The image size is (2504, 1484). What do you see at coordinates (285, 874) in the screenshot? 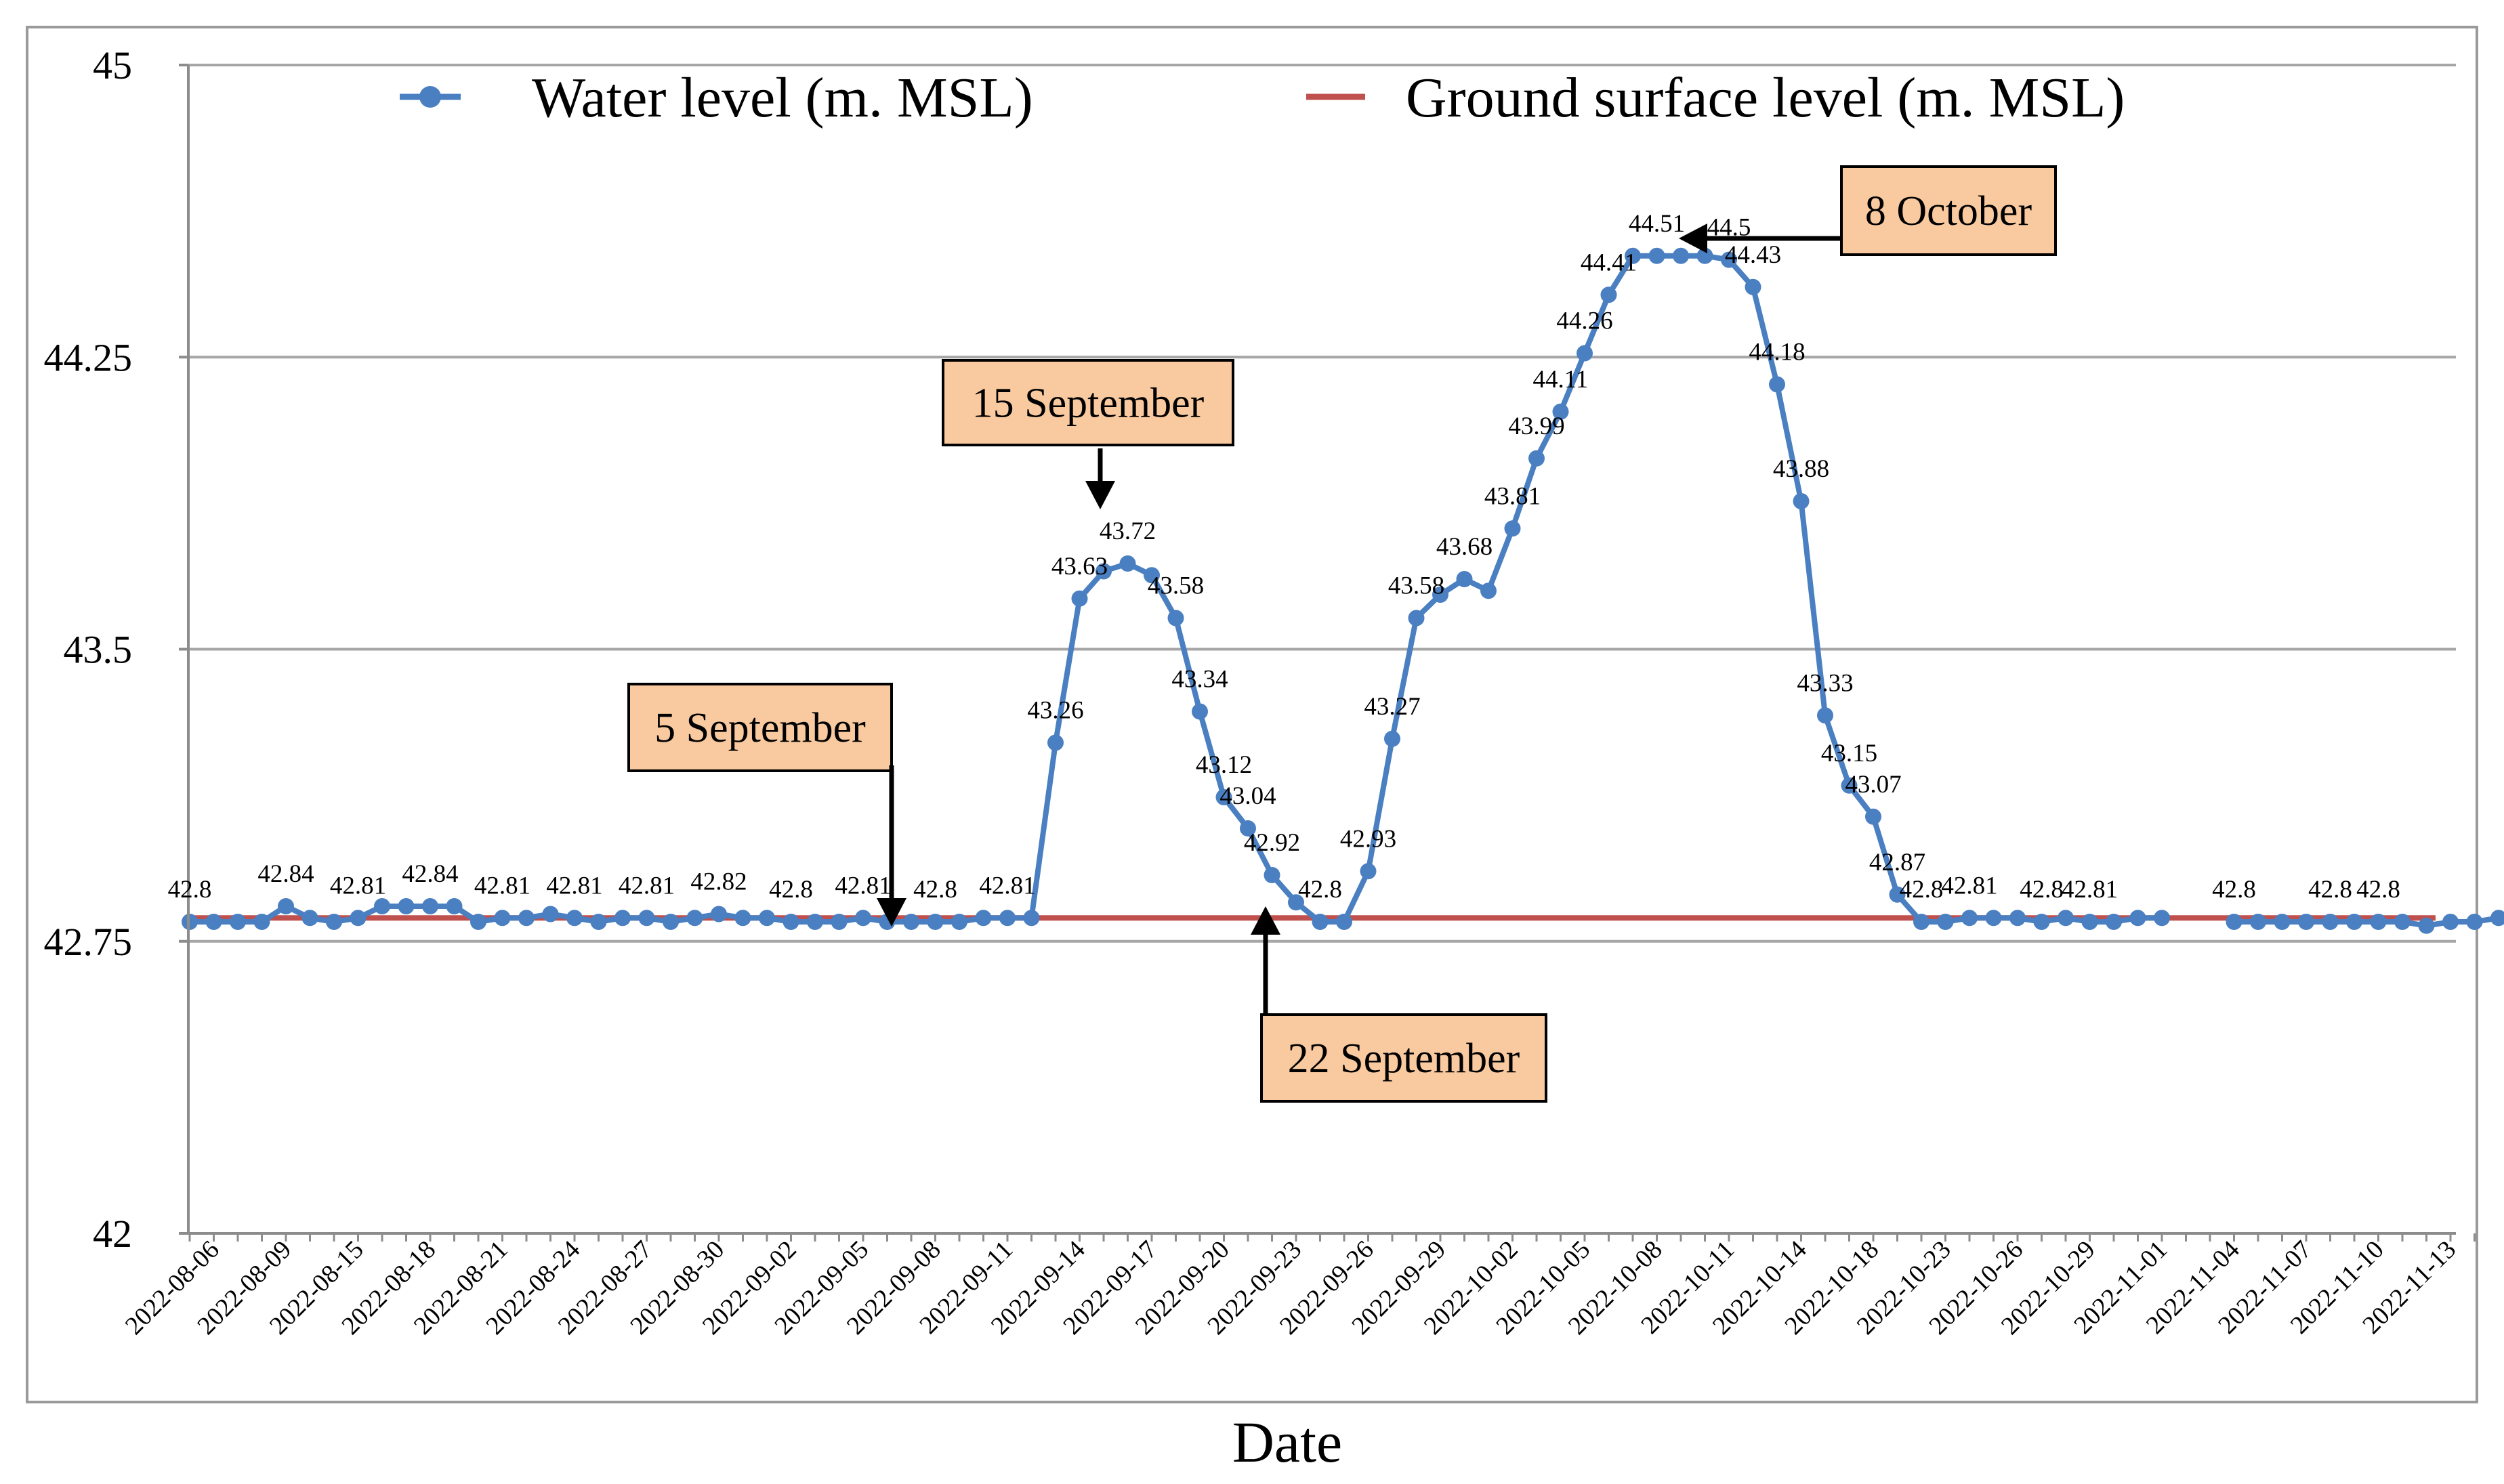
I see `data-label: 42.84` at bounding box center [285, 874].